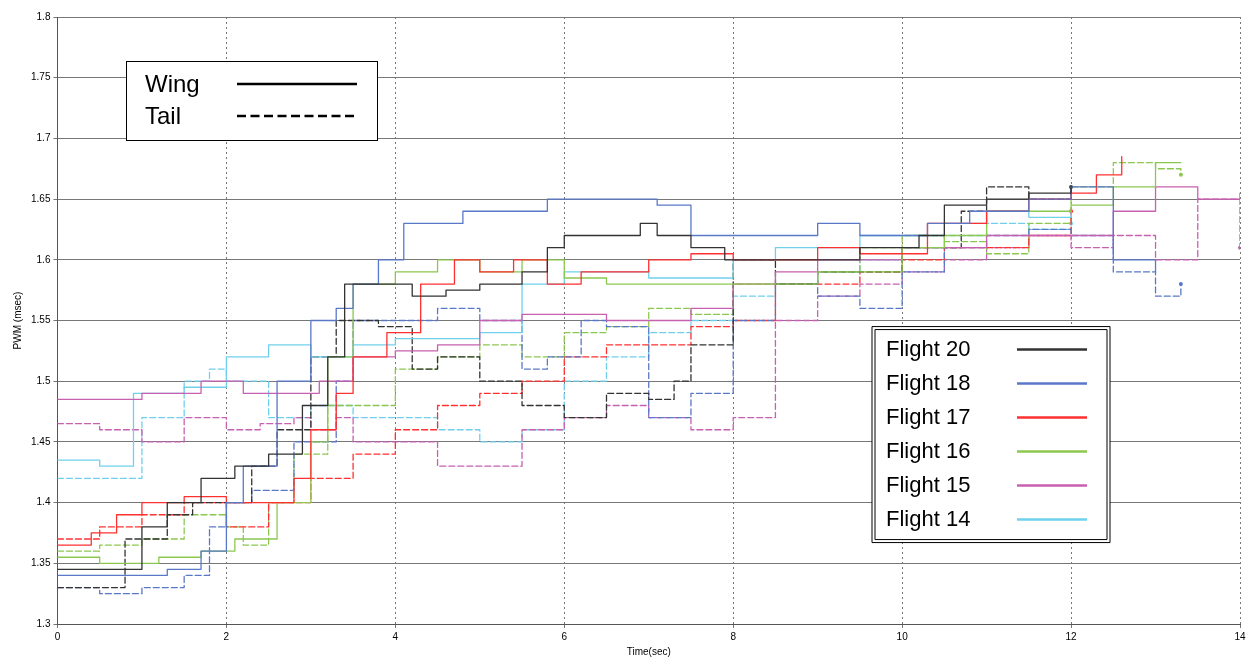 The image size is (1260, 667). What do you see at coordinates (928, 348) in the screenshot?
I see `legend-label: Flight 20` at bounding box center [928, 348].